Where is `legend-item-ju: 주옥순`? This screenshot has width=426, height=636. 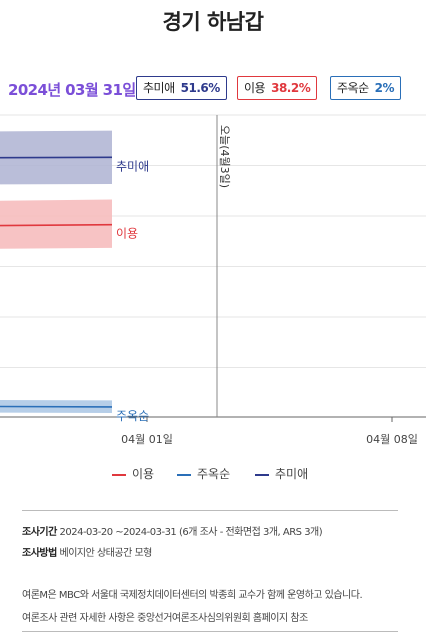 legend-item-ju: 주옥순 is located at coordinates (203, 473).